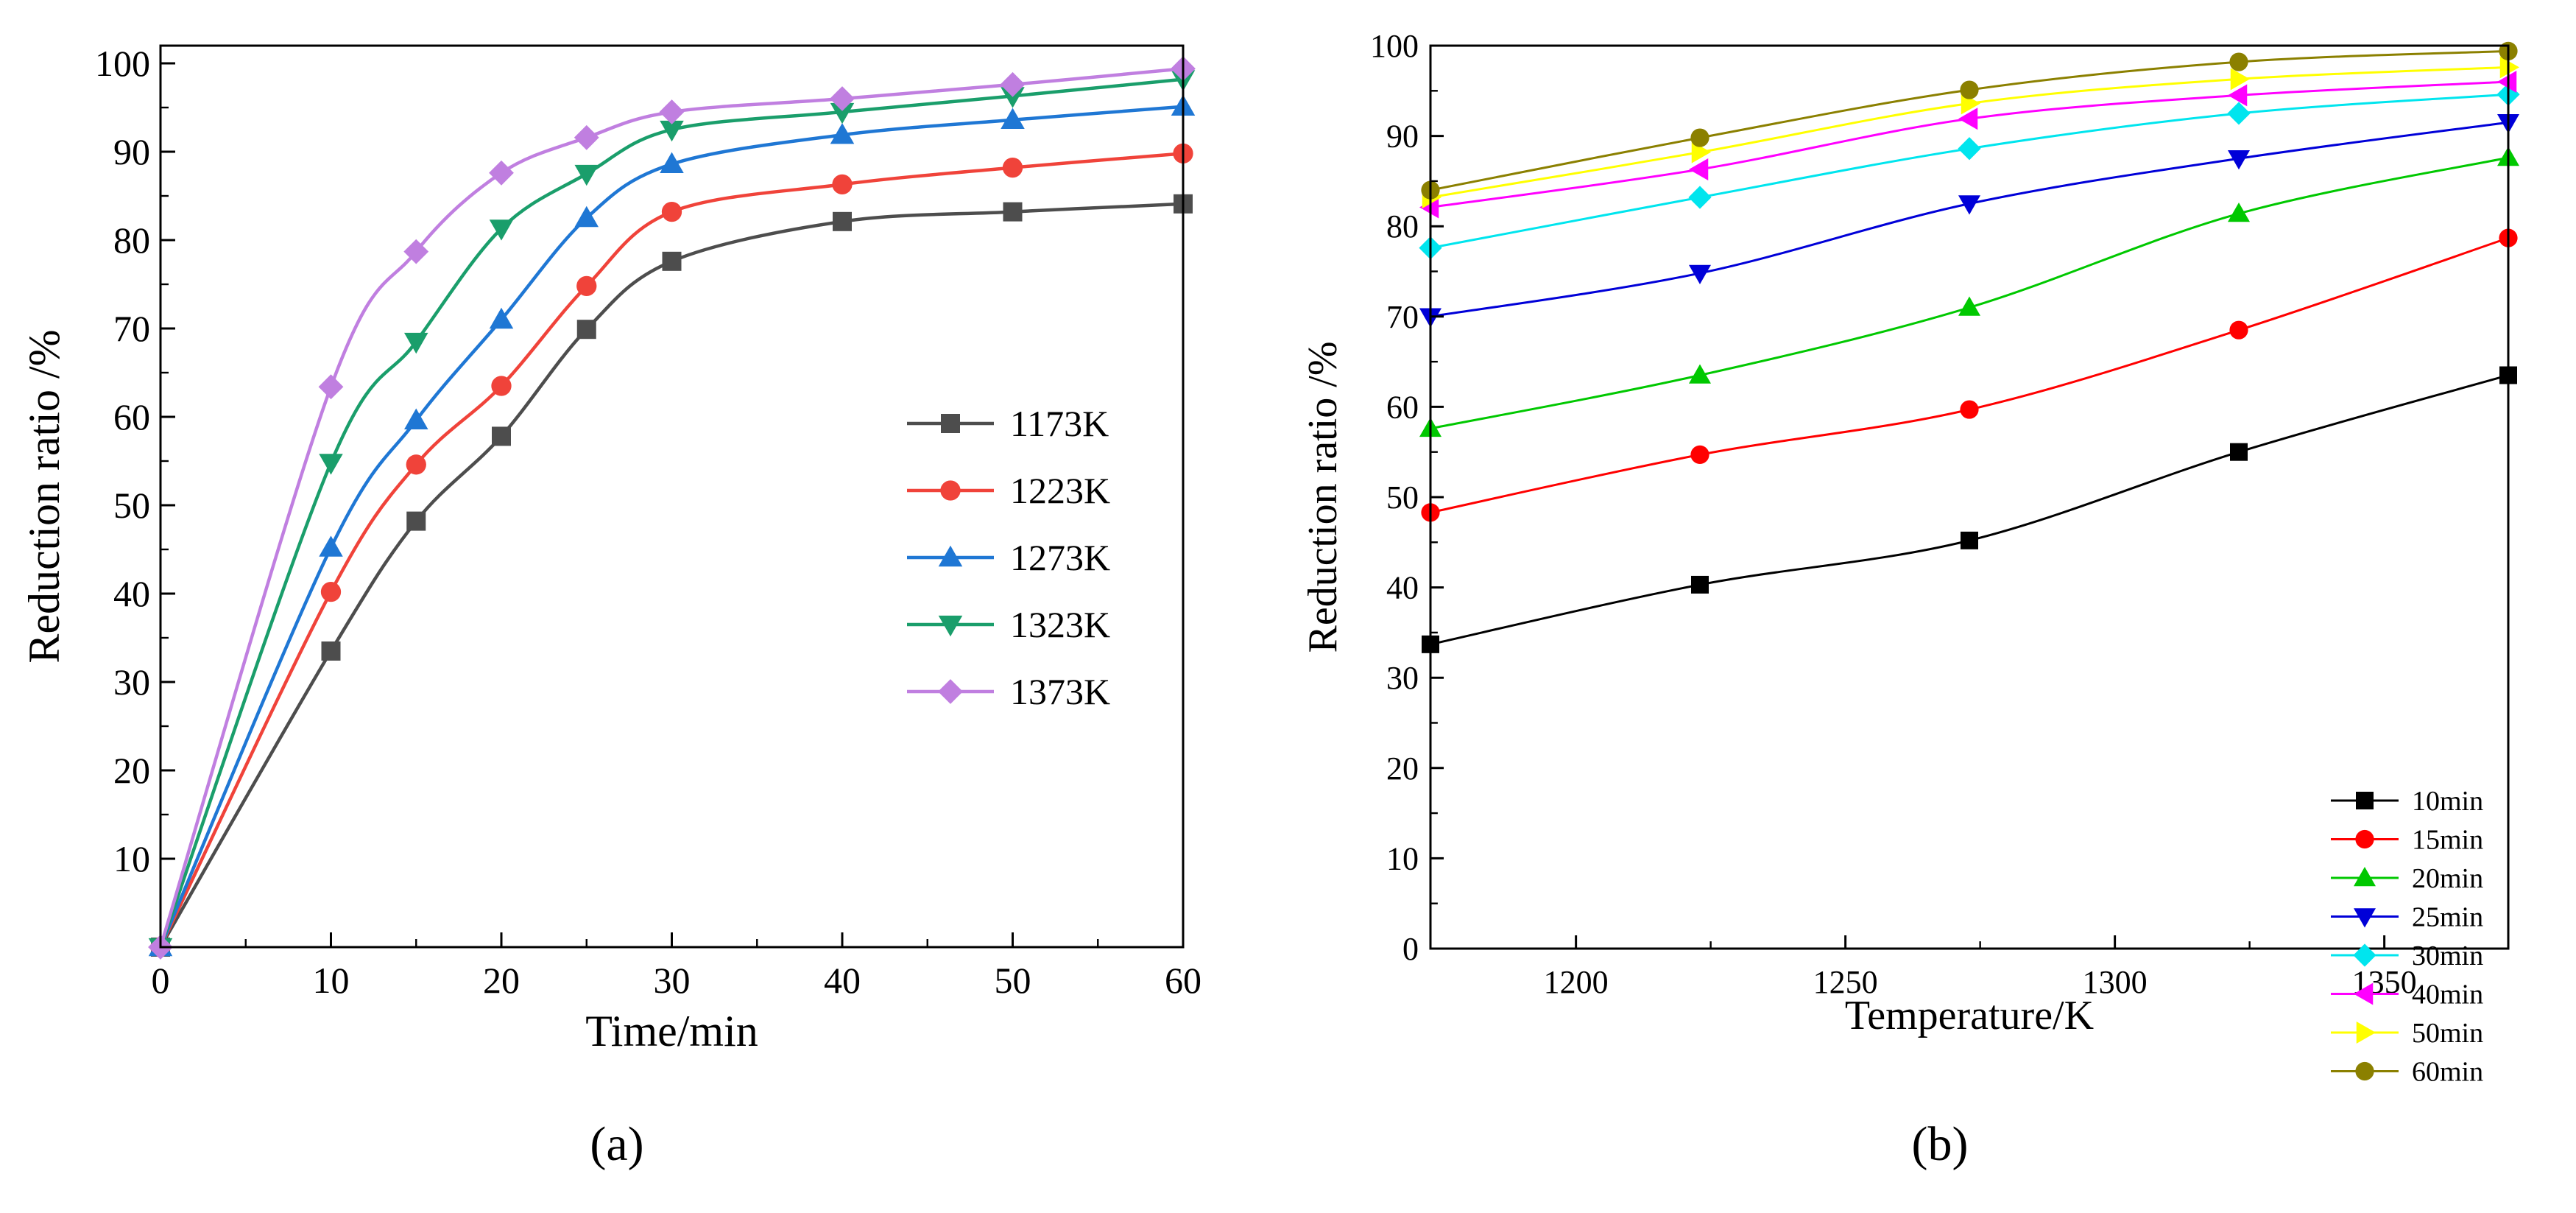 This screenshot has height=1213, width=2576. I want to click on x-tick-label: 50, so click(1013, 981).